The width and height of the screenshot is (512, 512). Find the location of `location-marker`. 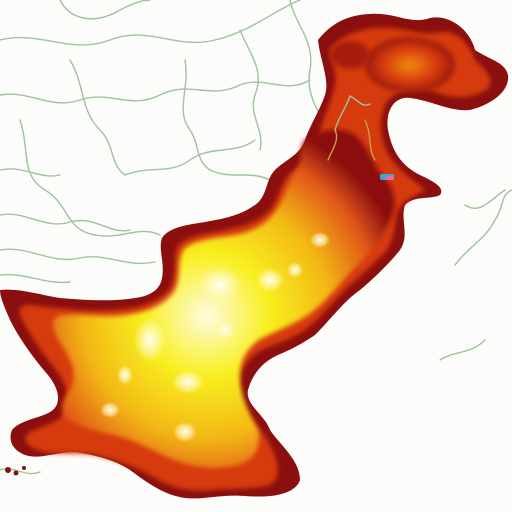

location-marker is located at coordinates (387, 177).